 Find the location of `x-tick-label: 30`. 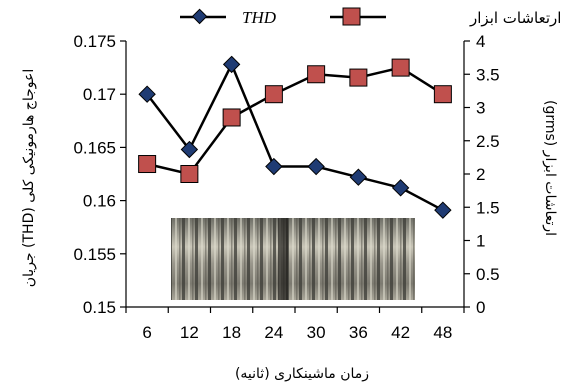

x-tick-label: 30 is located at coordinates (316, 332).